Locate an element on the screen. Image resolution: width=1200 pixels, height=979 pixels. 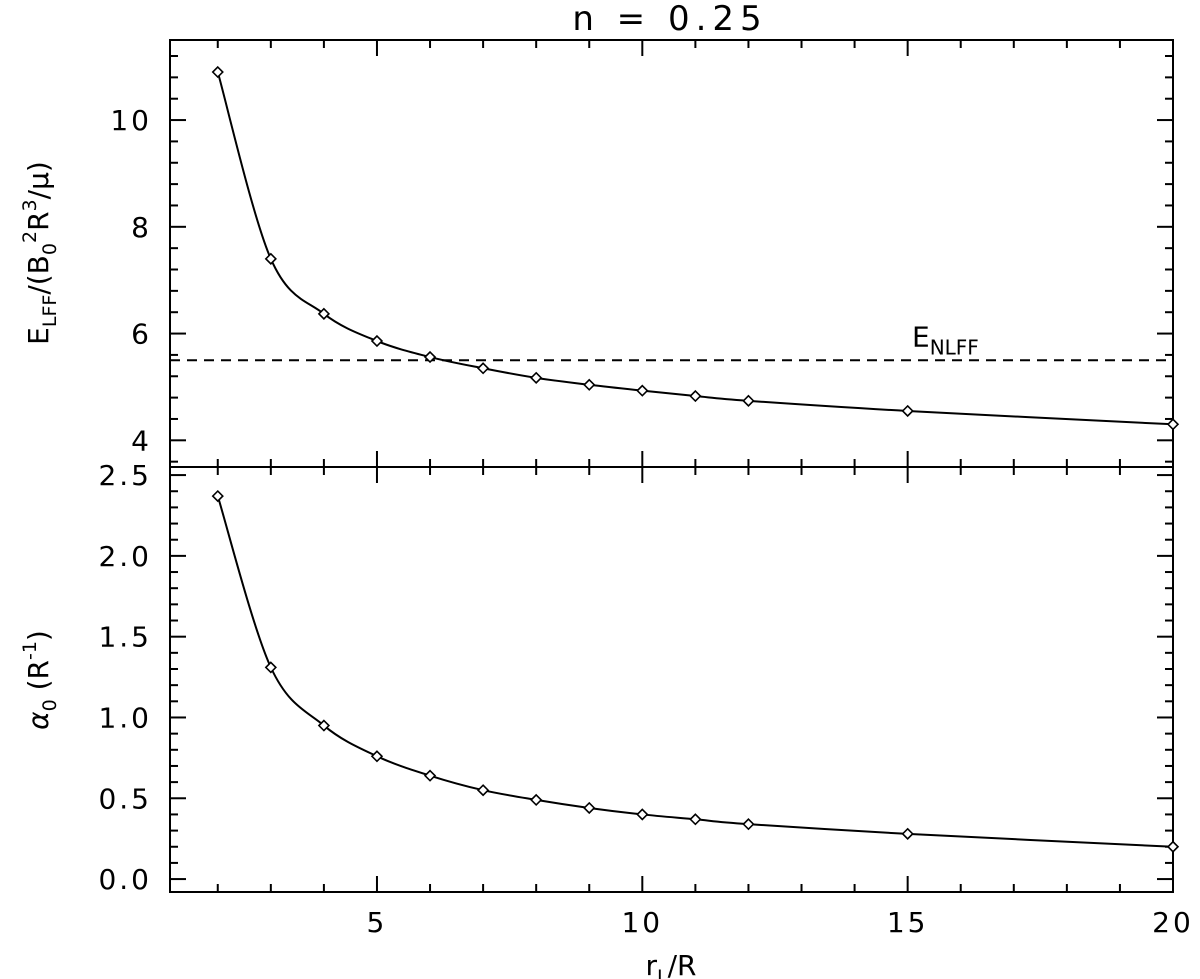
bottom-y-tick-label: 2.0 is located at coordinates (125, 556).